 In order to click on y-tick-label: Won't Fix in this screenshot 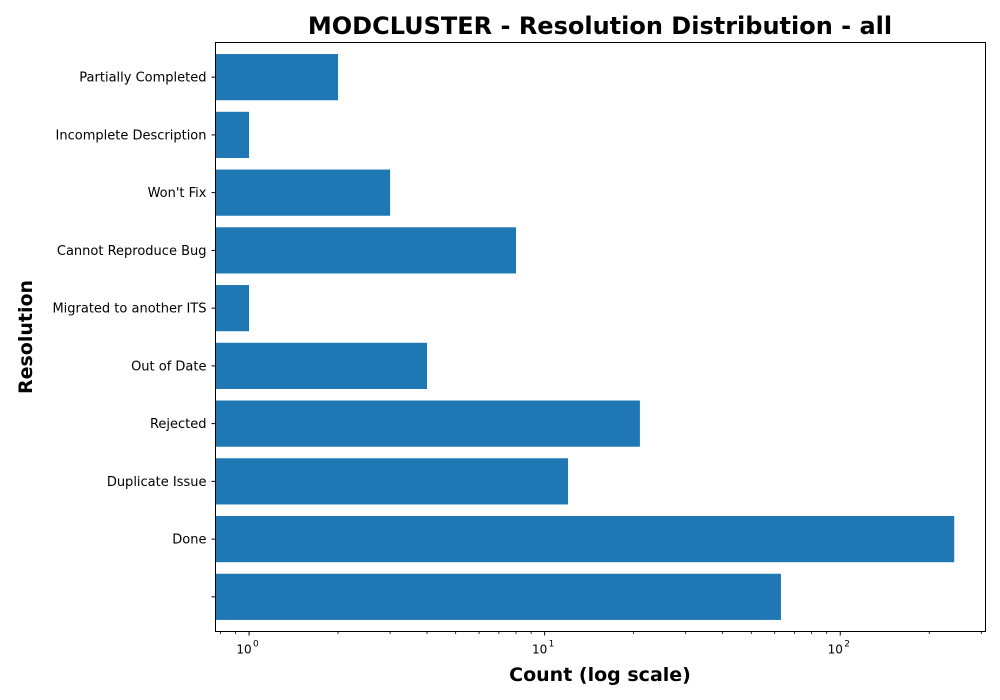, I will do `click(177, 193)`.